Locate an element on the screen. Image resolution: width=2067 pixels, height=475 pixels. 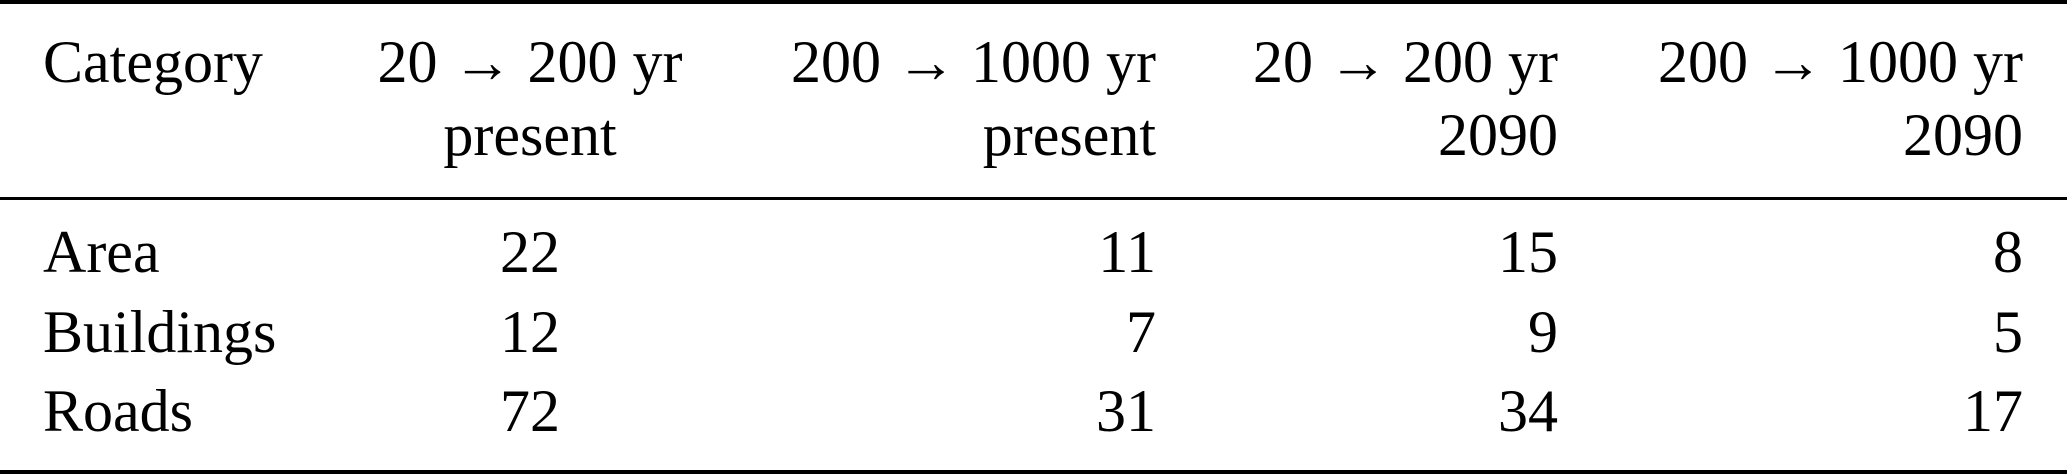
row-value: 8 is located at coordinates (2008, 252).